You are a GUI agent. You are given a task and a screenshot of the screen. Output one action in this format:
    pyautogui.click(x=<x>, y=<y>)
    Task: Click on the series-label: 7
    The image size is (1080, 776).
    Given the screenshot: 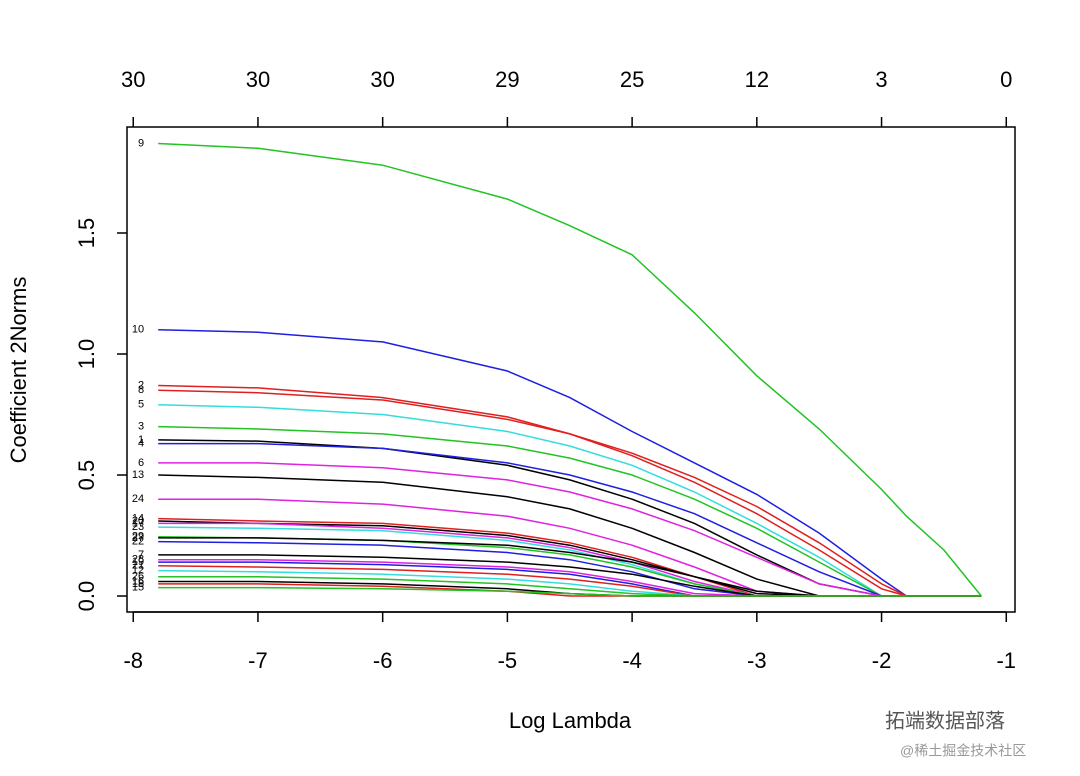 What is the action you would take?
    pyautogui.click(x=141, y=555)
    